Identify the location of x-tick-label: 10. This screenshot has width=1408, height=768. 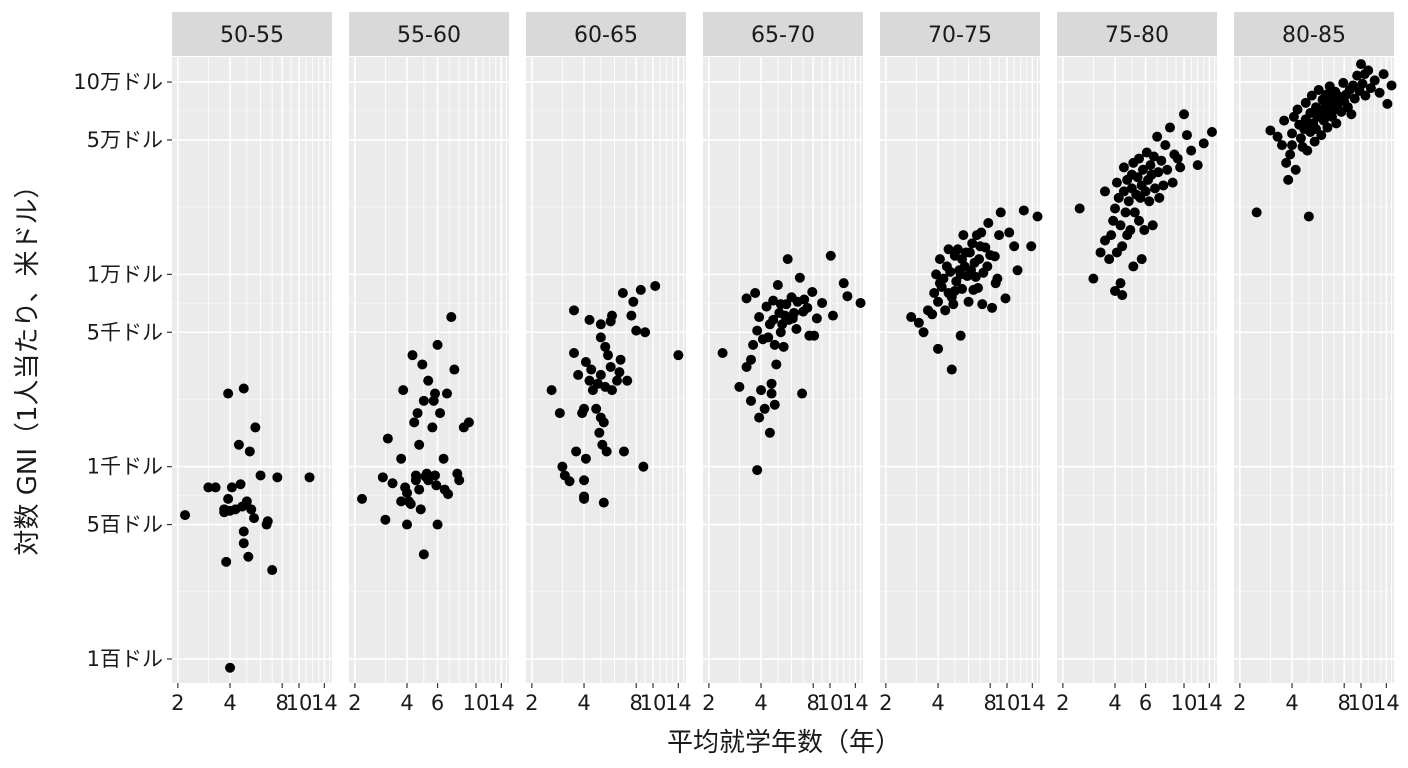
(1184, 703).